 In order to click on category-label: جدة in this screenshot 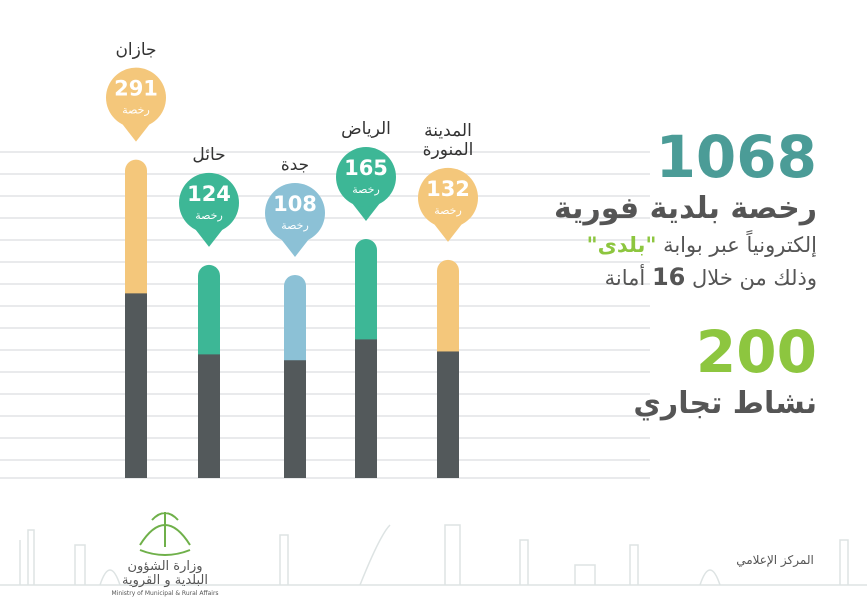, I will do `click(295, 164)`.